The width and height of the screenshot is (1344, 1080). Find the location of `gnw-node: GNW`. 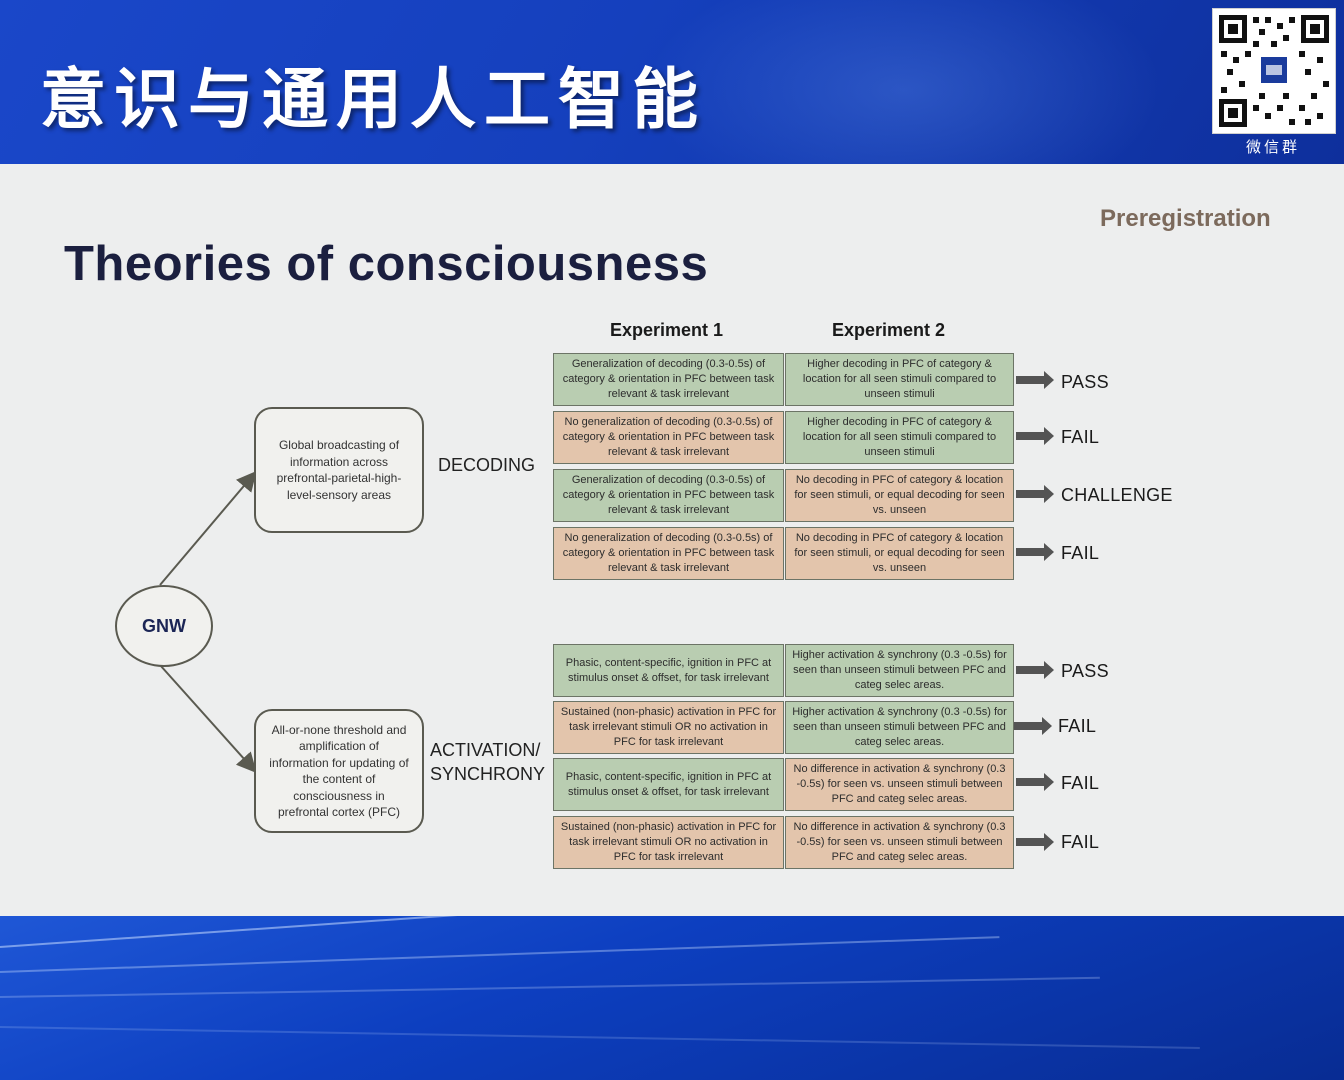

gnw-node: GNW is located at coordinates (164, 626).